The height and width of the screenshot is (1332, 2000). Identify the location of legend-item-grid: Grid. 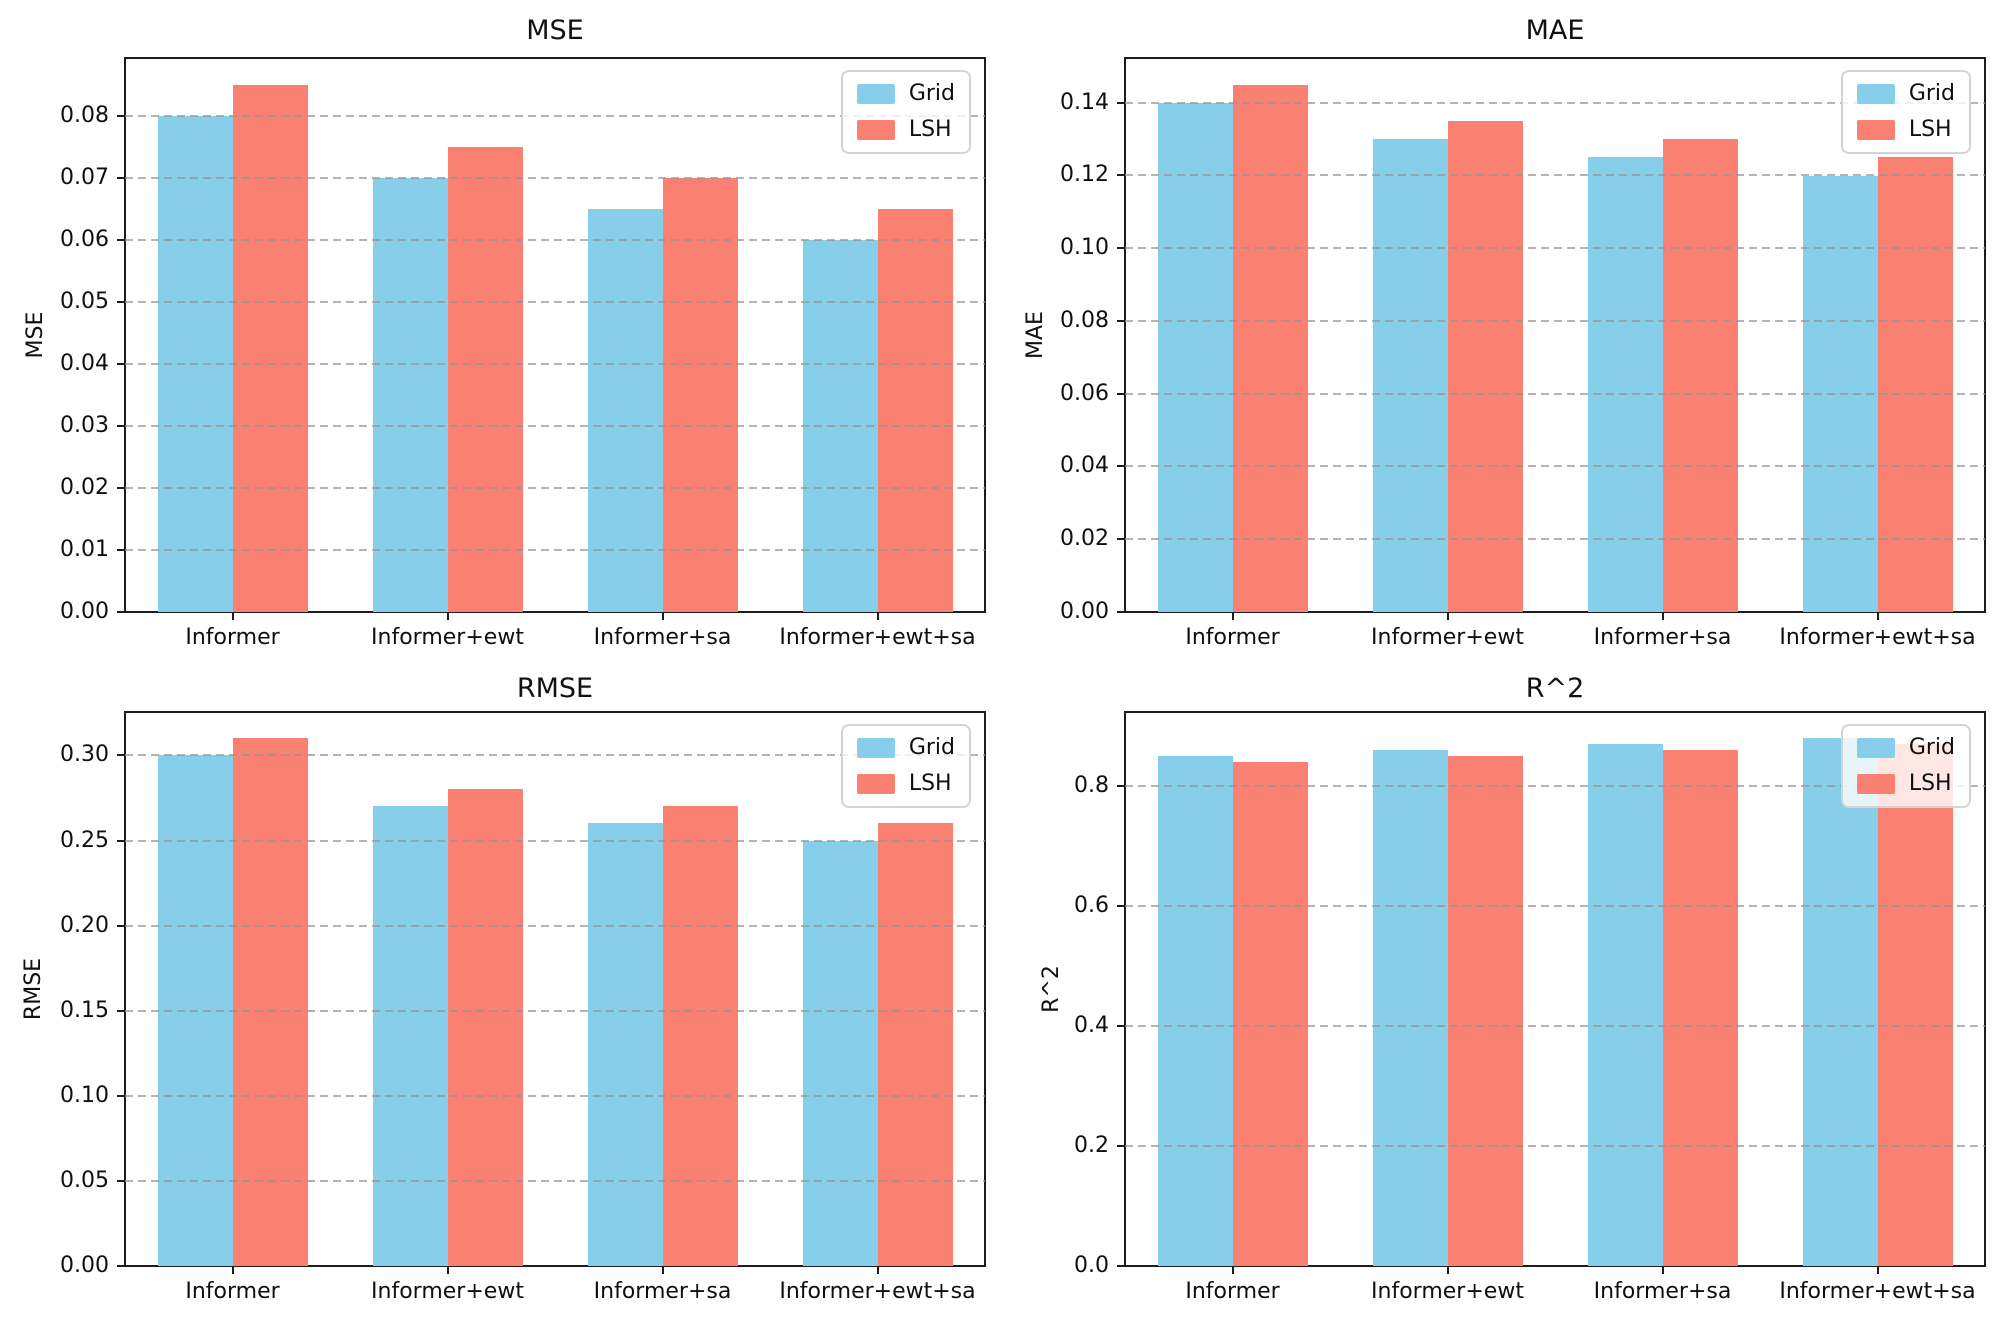
(905, 94).